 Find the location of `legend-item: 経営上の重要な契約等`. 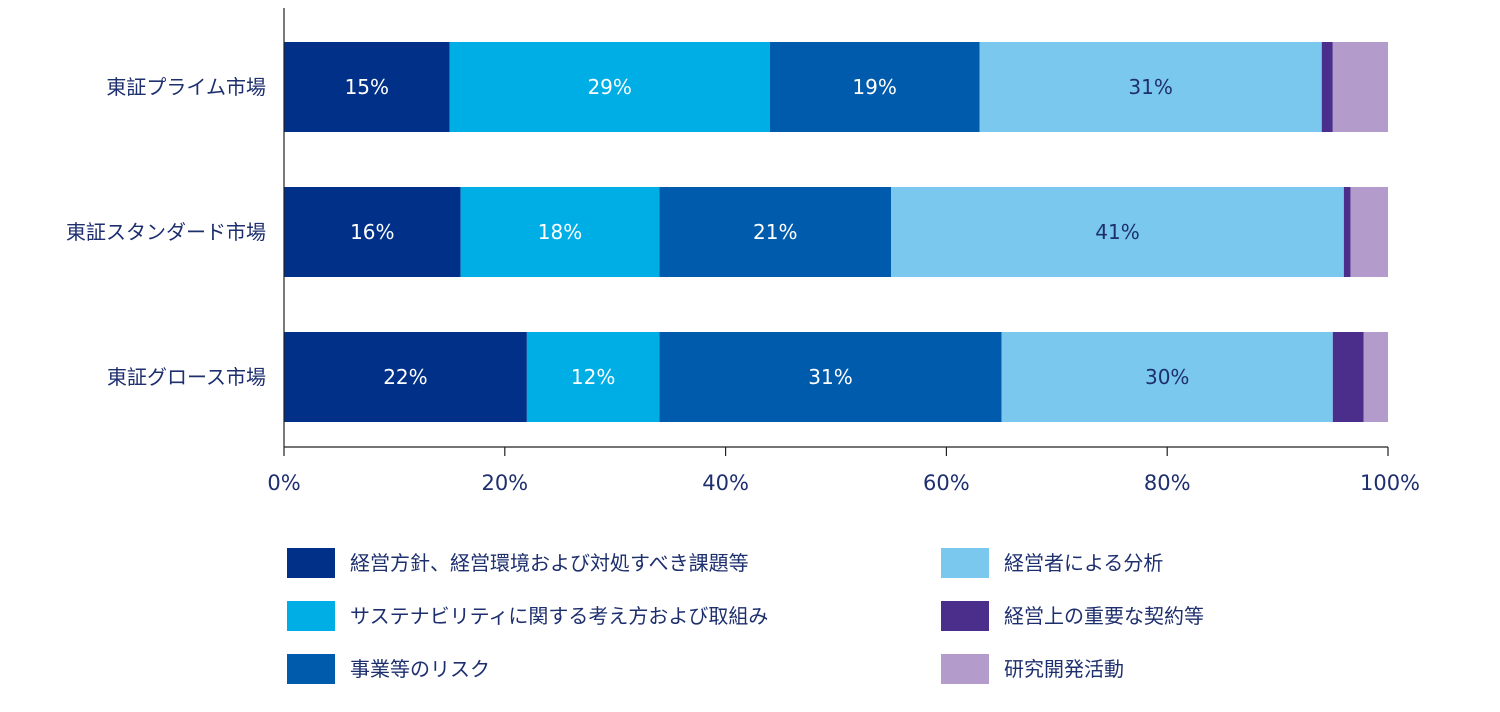

legend-item: 経営上の重要な契約等 is located at coordinates (1072, 616).